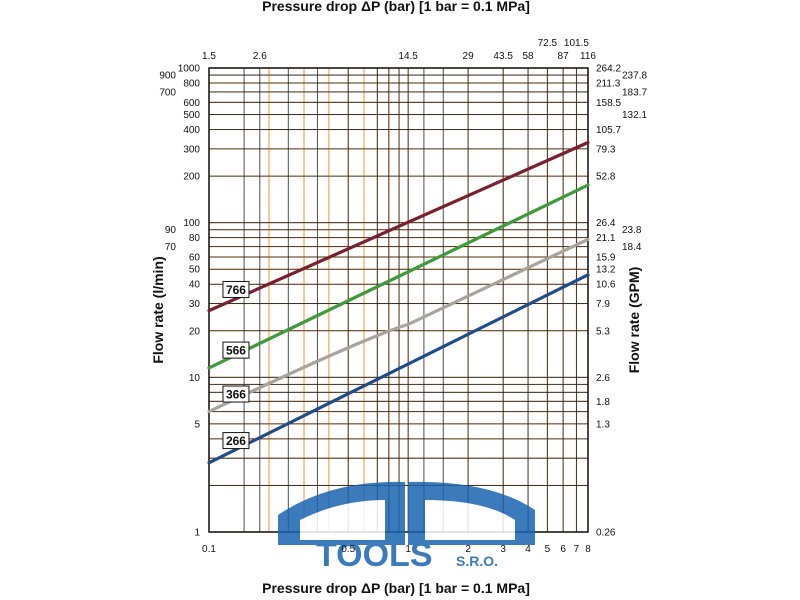 This screenshot has width=800, height=600. What do you see at coordinates (406, 527) in the screenshot?
I see `company-logo: TOOLS S.R.O.` at bounding box center [406, 527].